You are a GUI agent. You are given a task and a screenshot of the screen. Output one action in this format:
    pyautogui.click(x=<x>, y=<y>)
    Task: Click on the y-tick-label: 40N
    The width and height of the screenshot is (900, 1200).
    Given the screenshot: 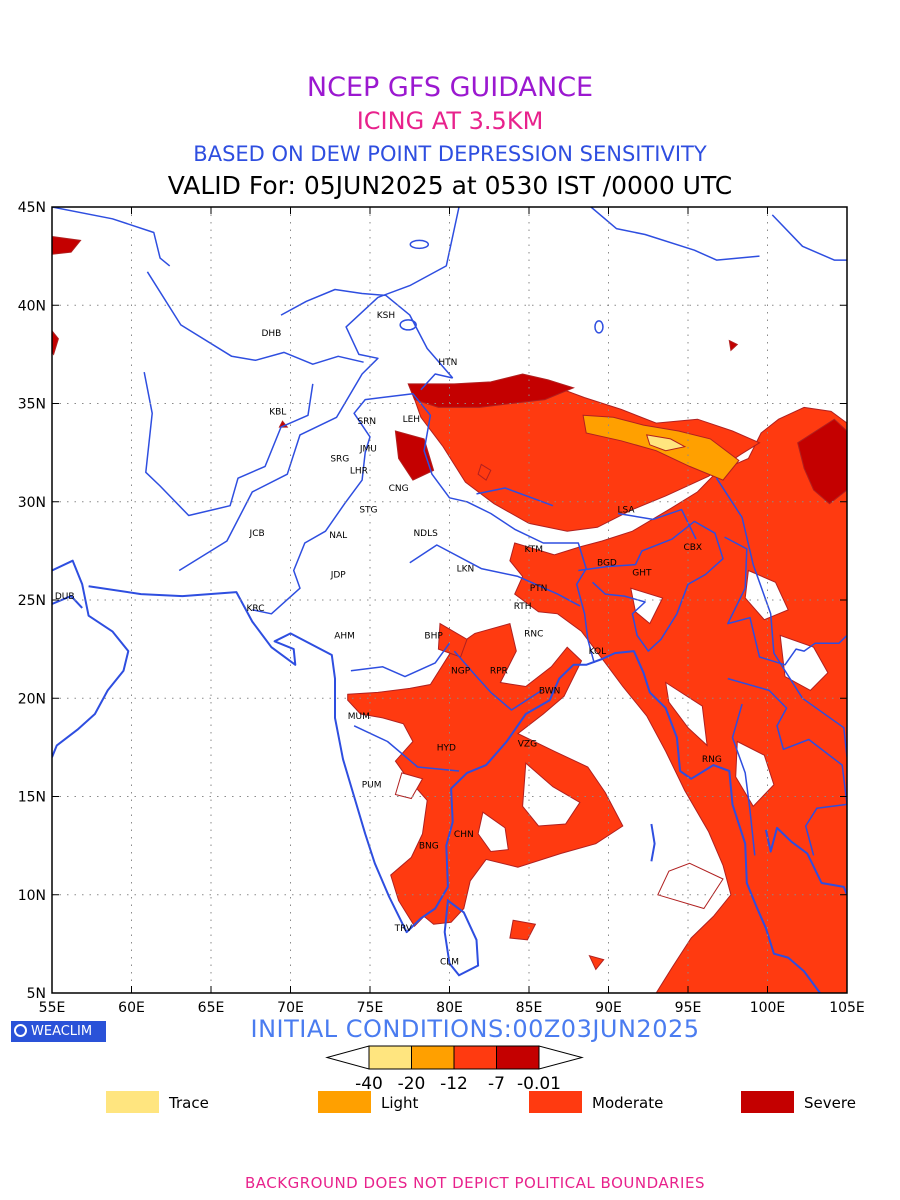 What is the action you would take?
    pyautogui.click(x=32, y=306)
    